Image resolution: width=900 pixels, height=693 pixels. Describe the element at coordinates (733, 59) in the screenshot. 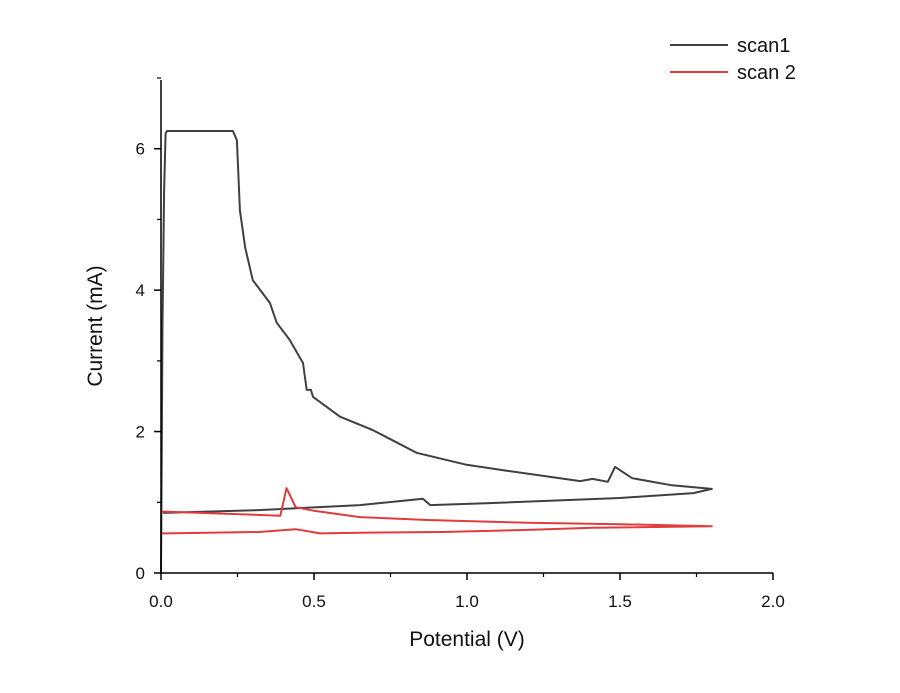

I see `legend: scan1 scan 2` at that location.